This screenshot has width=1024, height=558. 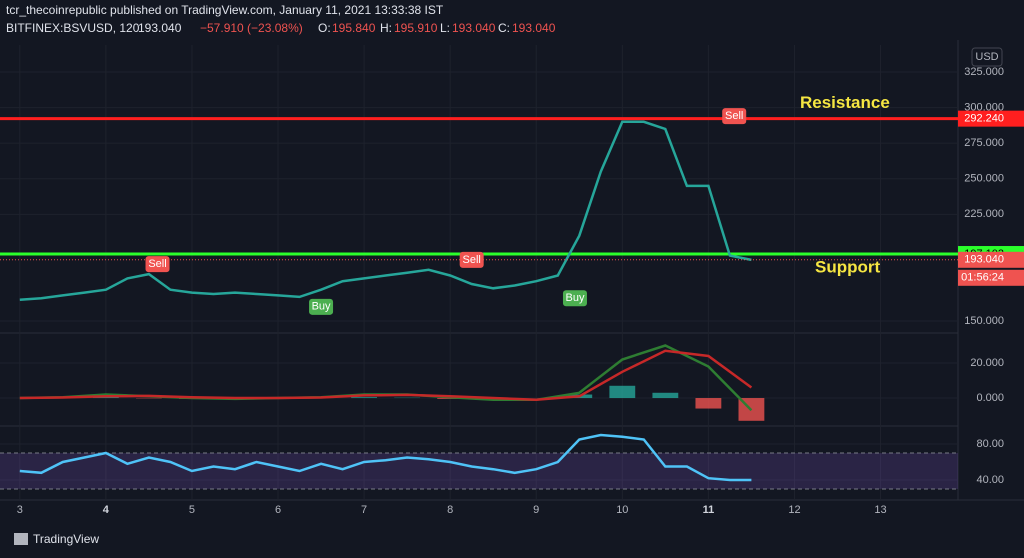 What do you see at coordinates (354, 28) in the screenshot?
I see `open: 195.840` at bounding box center [354, 28].